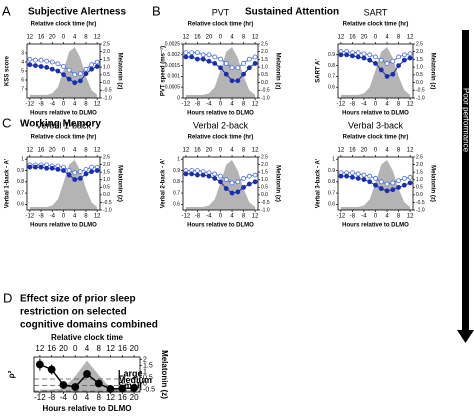  Describe the element at coordinates (331, 77) in the screenshot. I see `y-tick-label: 0.7` at that location.